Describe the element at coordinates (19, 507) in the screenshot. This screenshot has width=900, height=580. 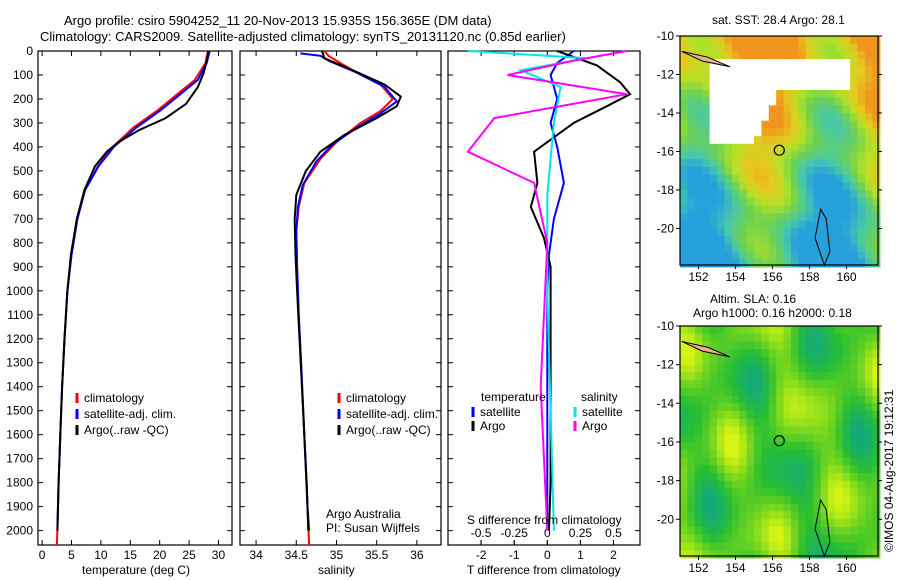
I see `depth-tick-label: 1900` at that location.